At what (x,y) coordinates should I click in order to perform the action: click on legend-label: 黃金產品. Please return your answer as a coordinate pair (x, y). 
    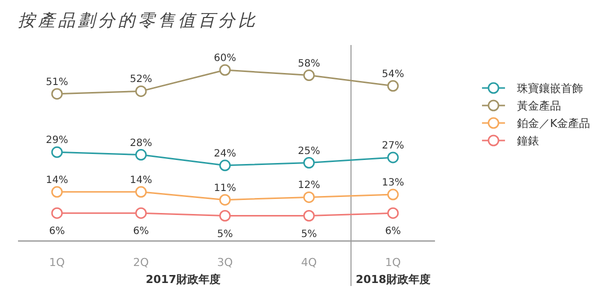
    Looking at the image, I should click on (539, 106).